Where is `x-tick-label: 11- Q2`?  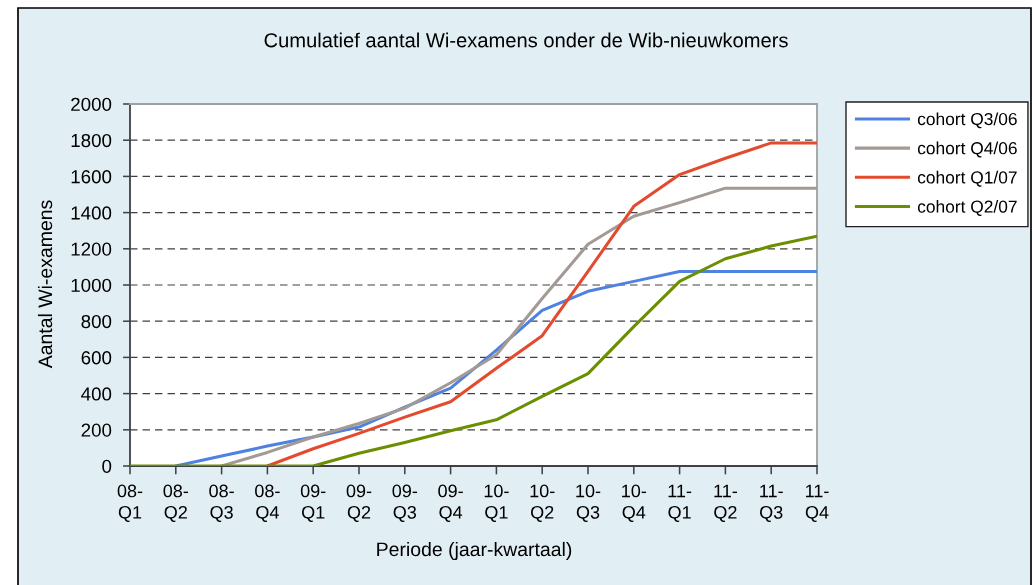
x-tick-label: 11- Q2 is located at coordinates (725, 503).